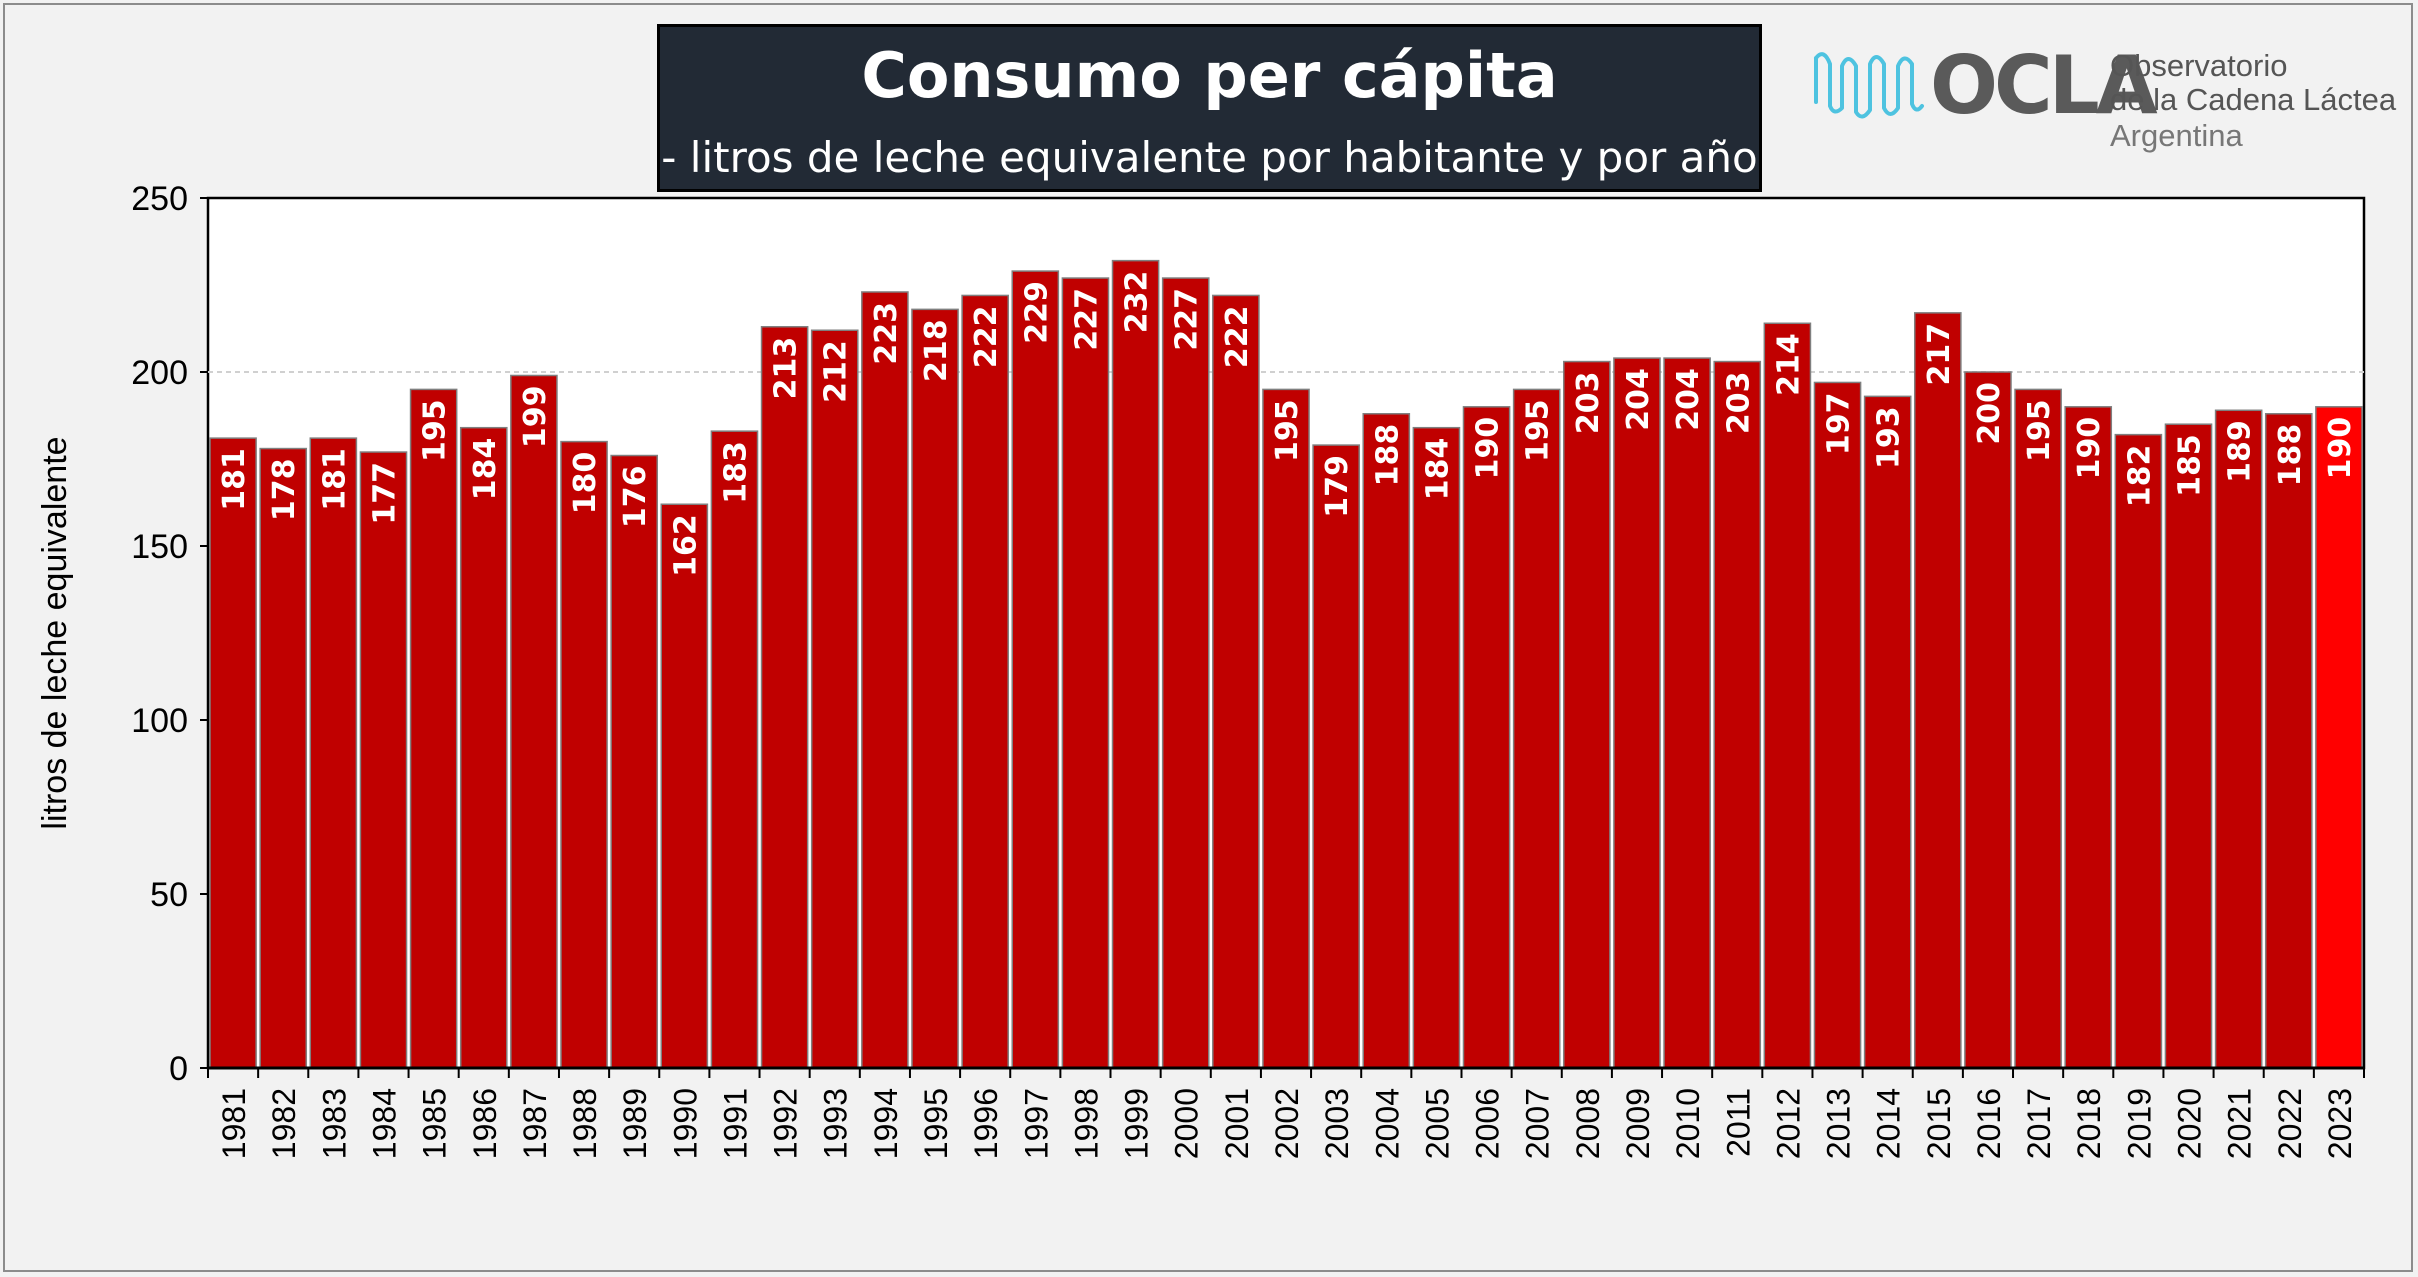 The image size is (2418, 1277). What do you see at coordinates (1889, 437) in the screenshot?
I see `bar-value-label: 193` at bounding box center [1889, 437].